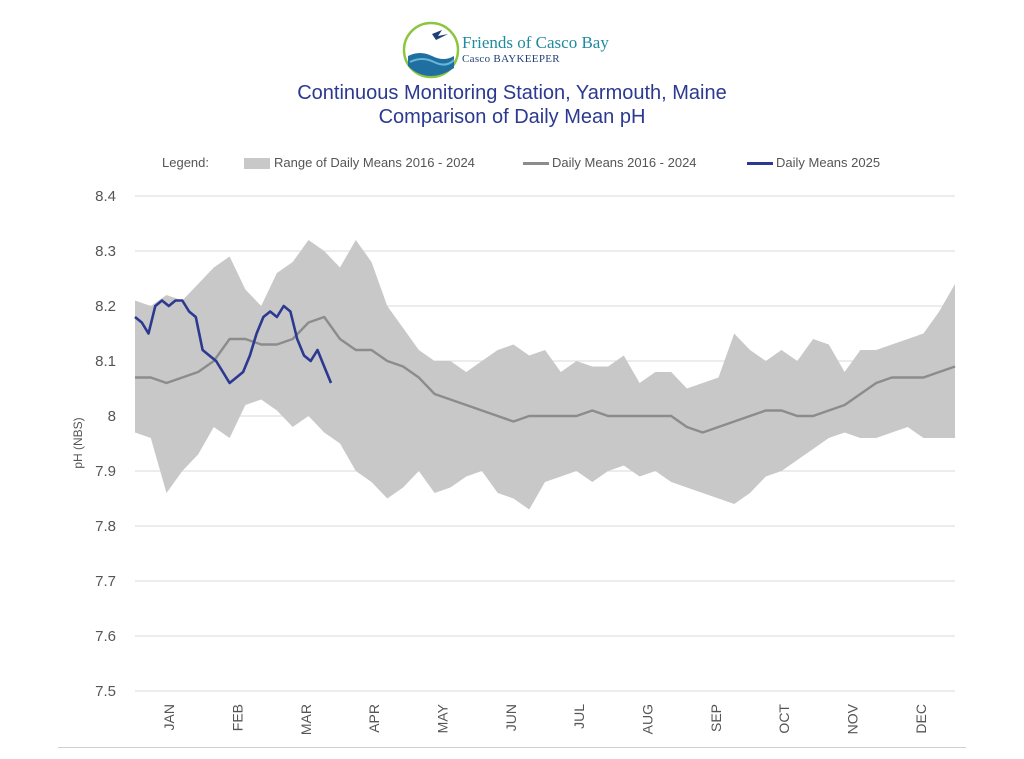 This screenshot has height=759, width=1024. I want to click on x-tick-label: MAY, so click(443, 718).